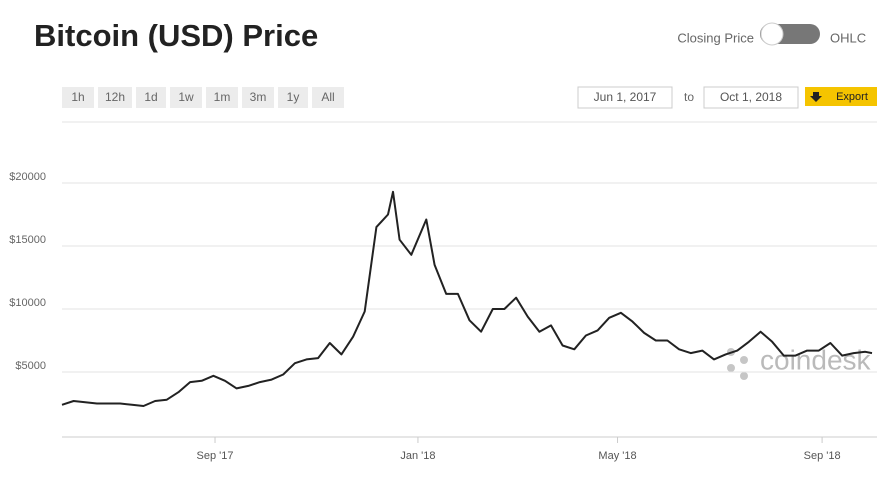 The height and width of the screenshot is (481, 885). I want to click on toggle-knob, so click(772, 34).